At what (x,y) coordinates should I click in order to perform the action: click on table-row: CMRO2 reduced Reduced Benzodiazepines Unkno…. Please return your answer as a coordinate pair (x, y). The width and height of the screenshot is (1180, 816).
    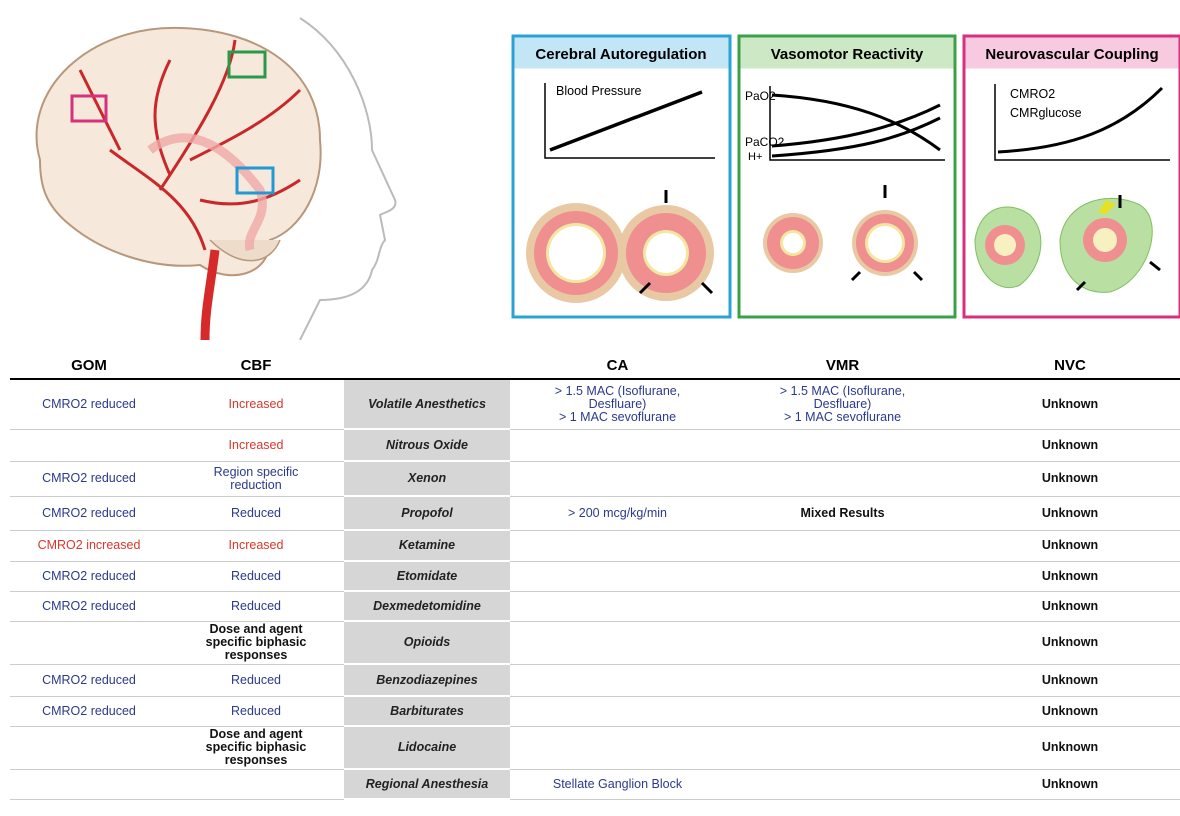
    Looking at the image, I should click on (595, 680).